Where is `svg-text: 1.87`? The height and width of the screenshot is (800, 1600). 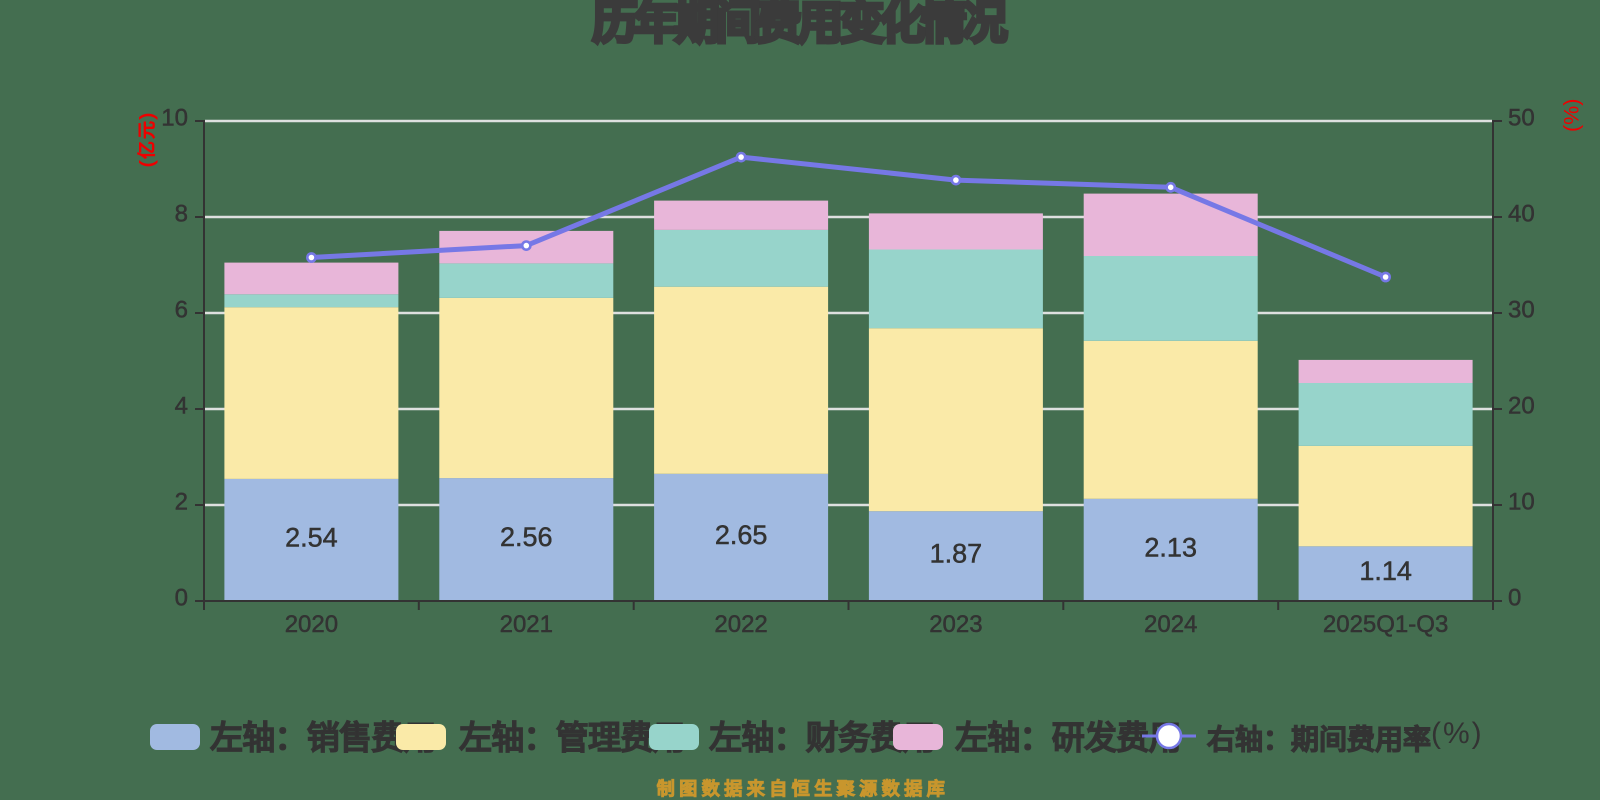 svg-text: 1.87 is located at coordinates (956, 554).